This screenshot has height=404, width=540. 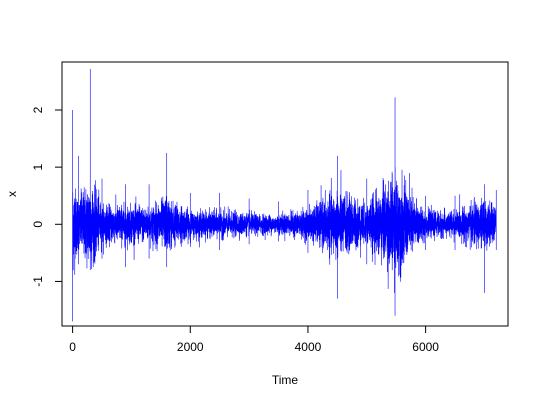 What do you see at coordinates (38, 224) in the screenshot?
I see `y-tick-label: 0` at bounding box center [38, 224].